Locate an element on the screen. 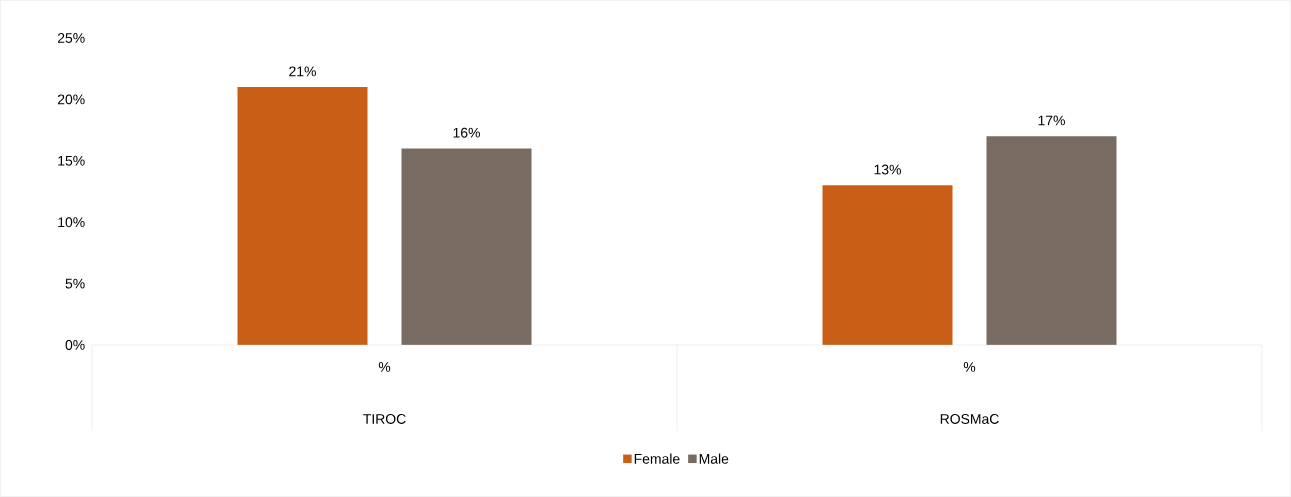 The image size is (1291, 497). y-tick-label: 5% is located at coordinates (75, 283).